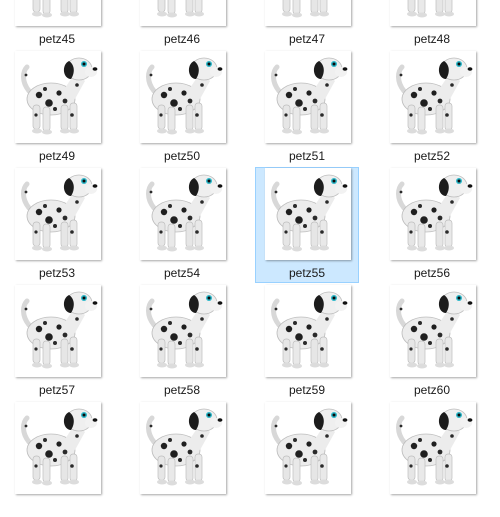 The height and width of the screenshot is (517, 500). Describe the element at coordinates (57, 390) in the screenshot. I see `file-name-label: petz57` at that location.